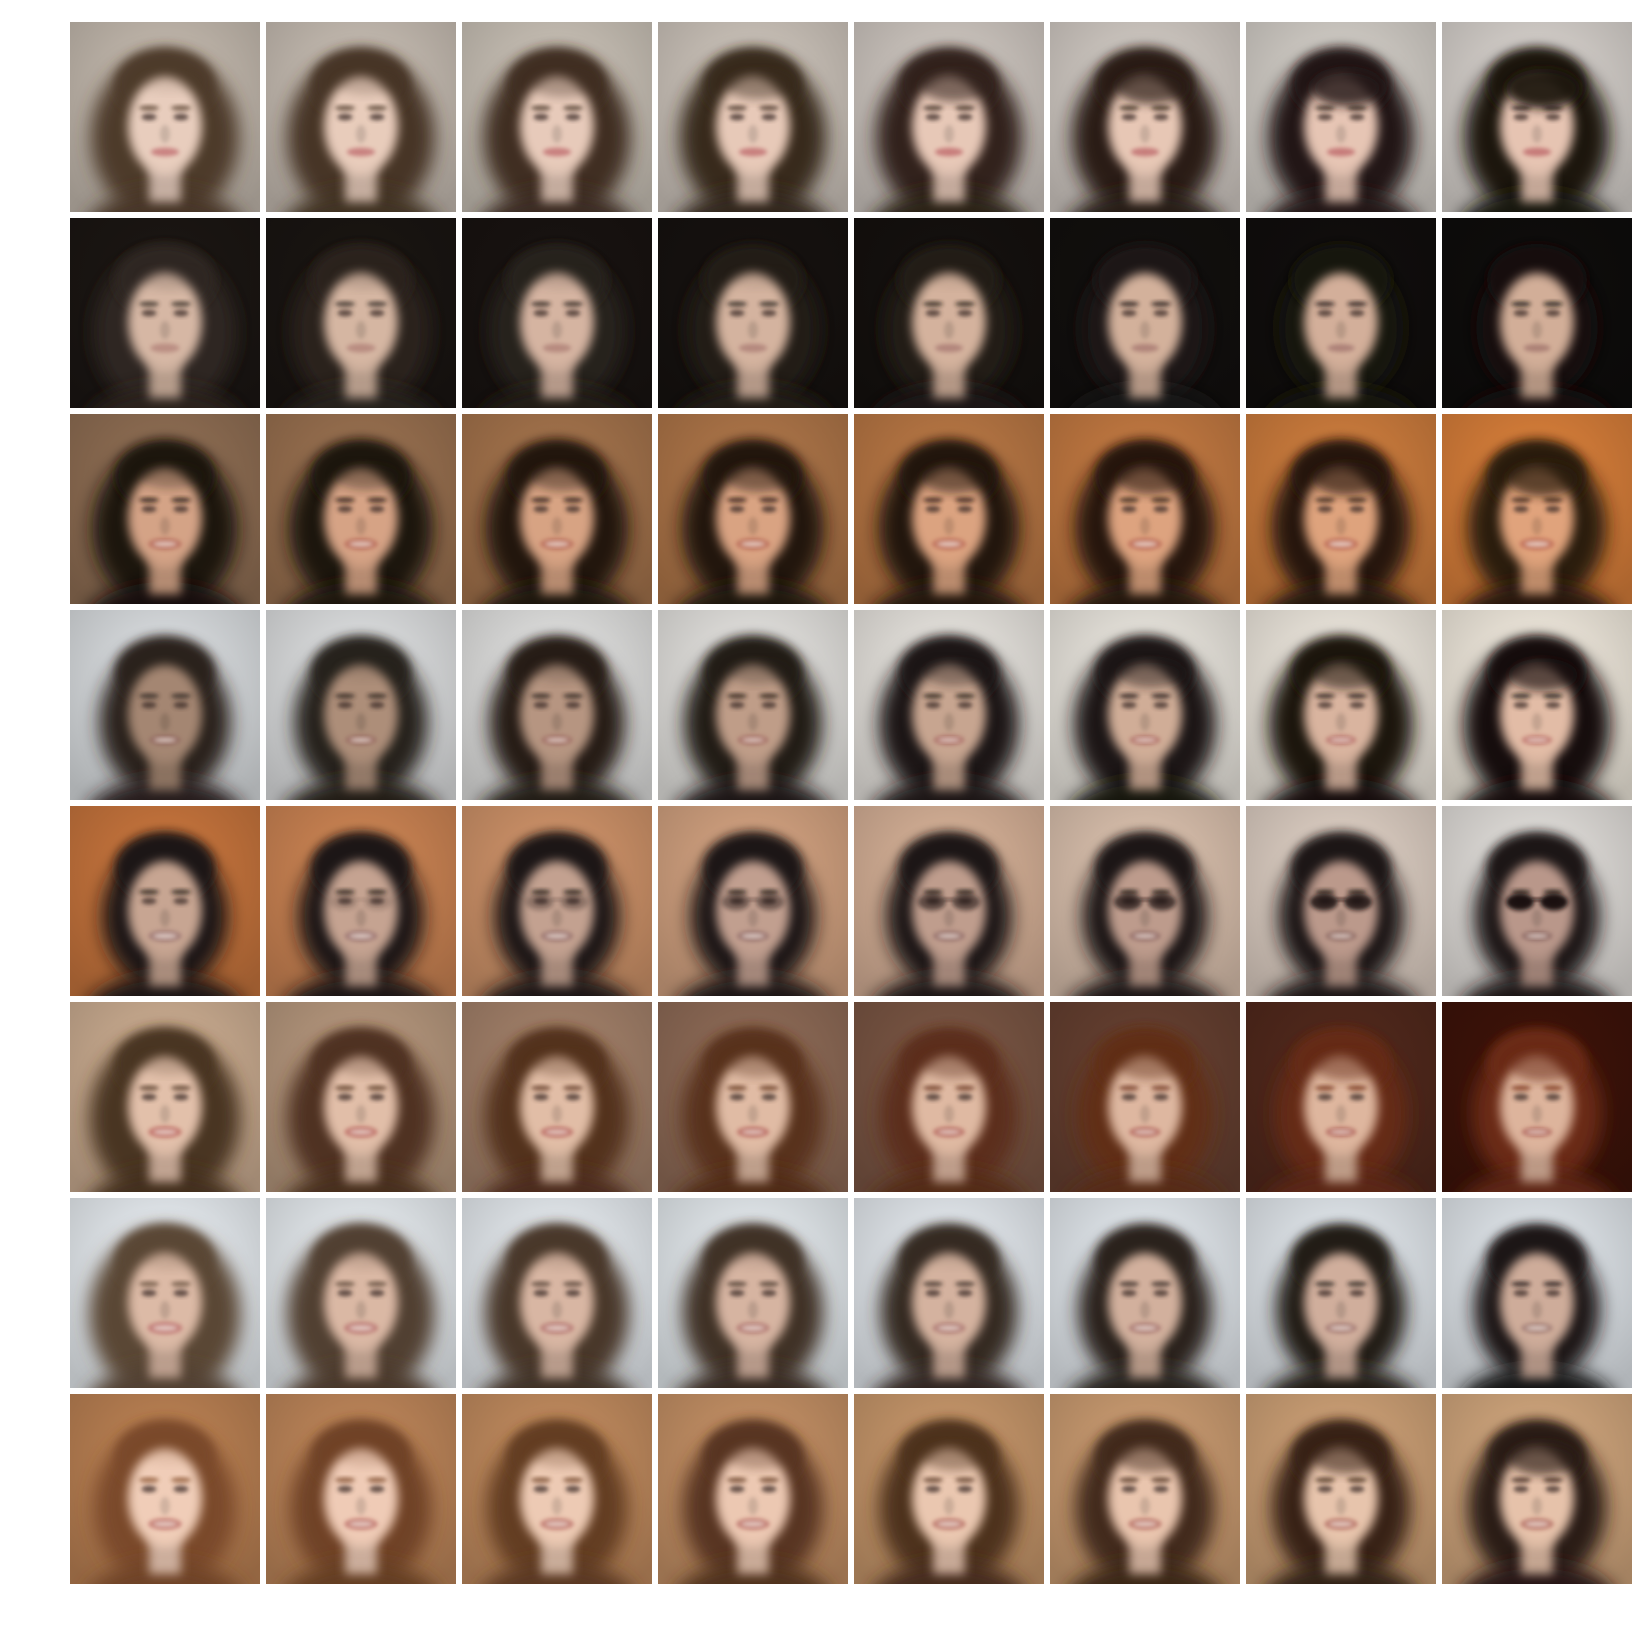 This screenshot has width=1647, height=1630. Describe the element at coordinates (949, 313) in the screenshot. I see `face-image-r2-c5` at that location.